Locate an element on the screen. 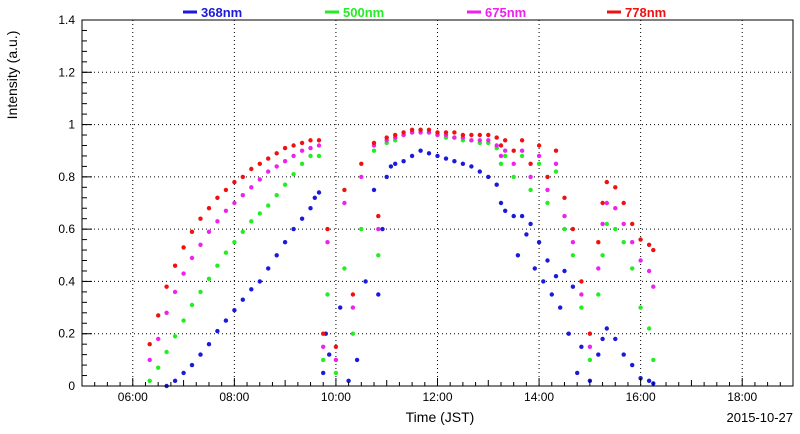  legend-label: 368nm is located at coordinates (221, 12).